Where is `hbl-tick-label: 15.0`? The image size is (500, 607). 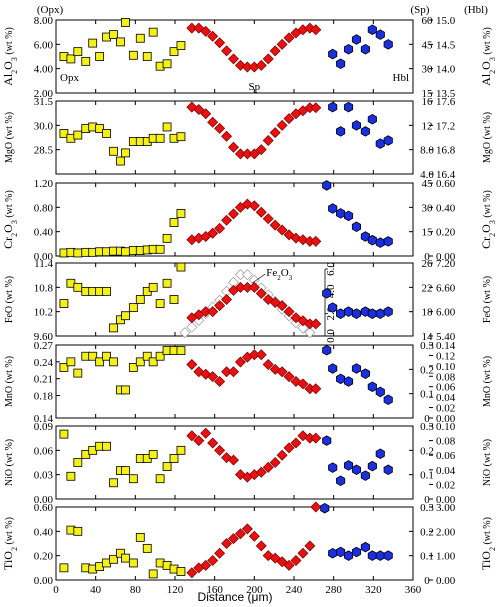
hbl-tick-label: 15.0 is located at coordinates (446, 21).